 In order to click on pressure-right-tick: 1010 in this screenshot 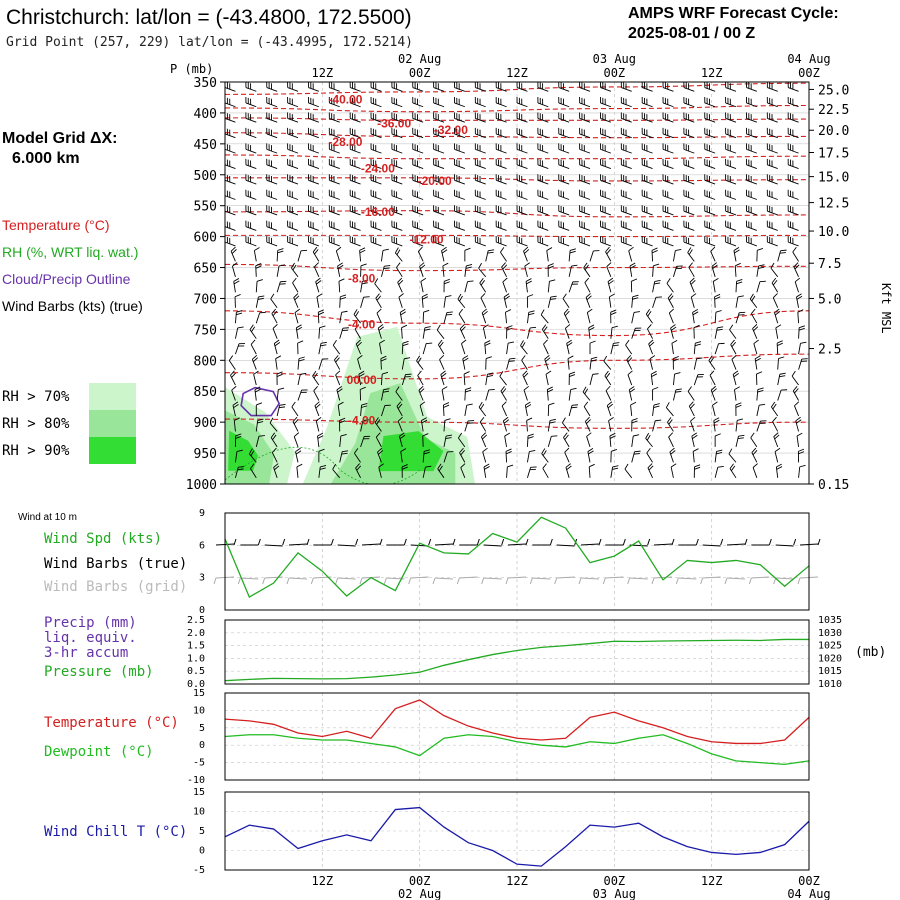, I will do `click(830, 684)`.